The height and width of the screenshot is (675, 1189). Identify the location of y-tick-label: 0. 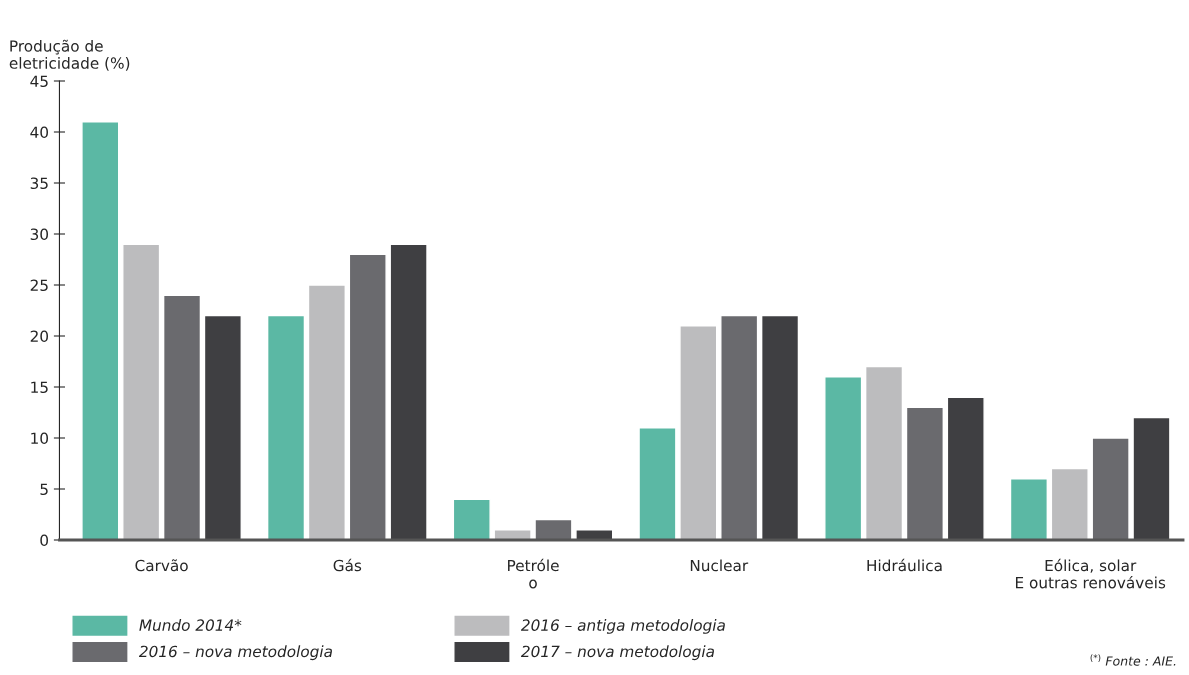
(44, 540).